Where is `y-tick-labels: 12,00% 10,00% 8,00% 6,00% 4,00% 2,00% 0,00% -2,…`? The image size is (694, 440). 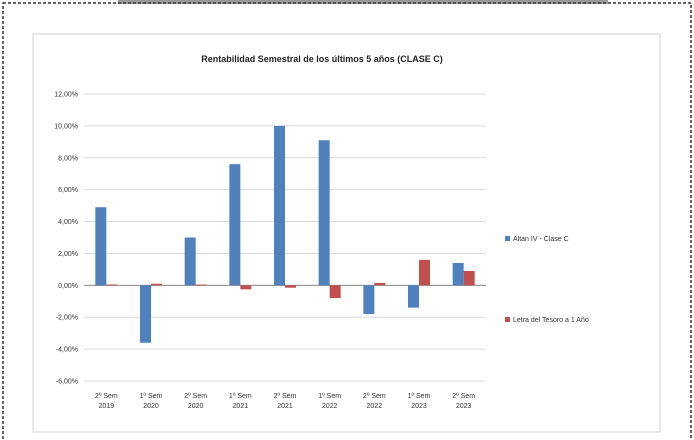 y-tick-labels: 12,00% 10,00% 8,00% 6,00% 4,00% 2,00% 0,00% -2,… is located at coordinates (66, 239).